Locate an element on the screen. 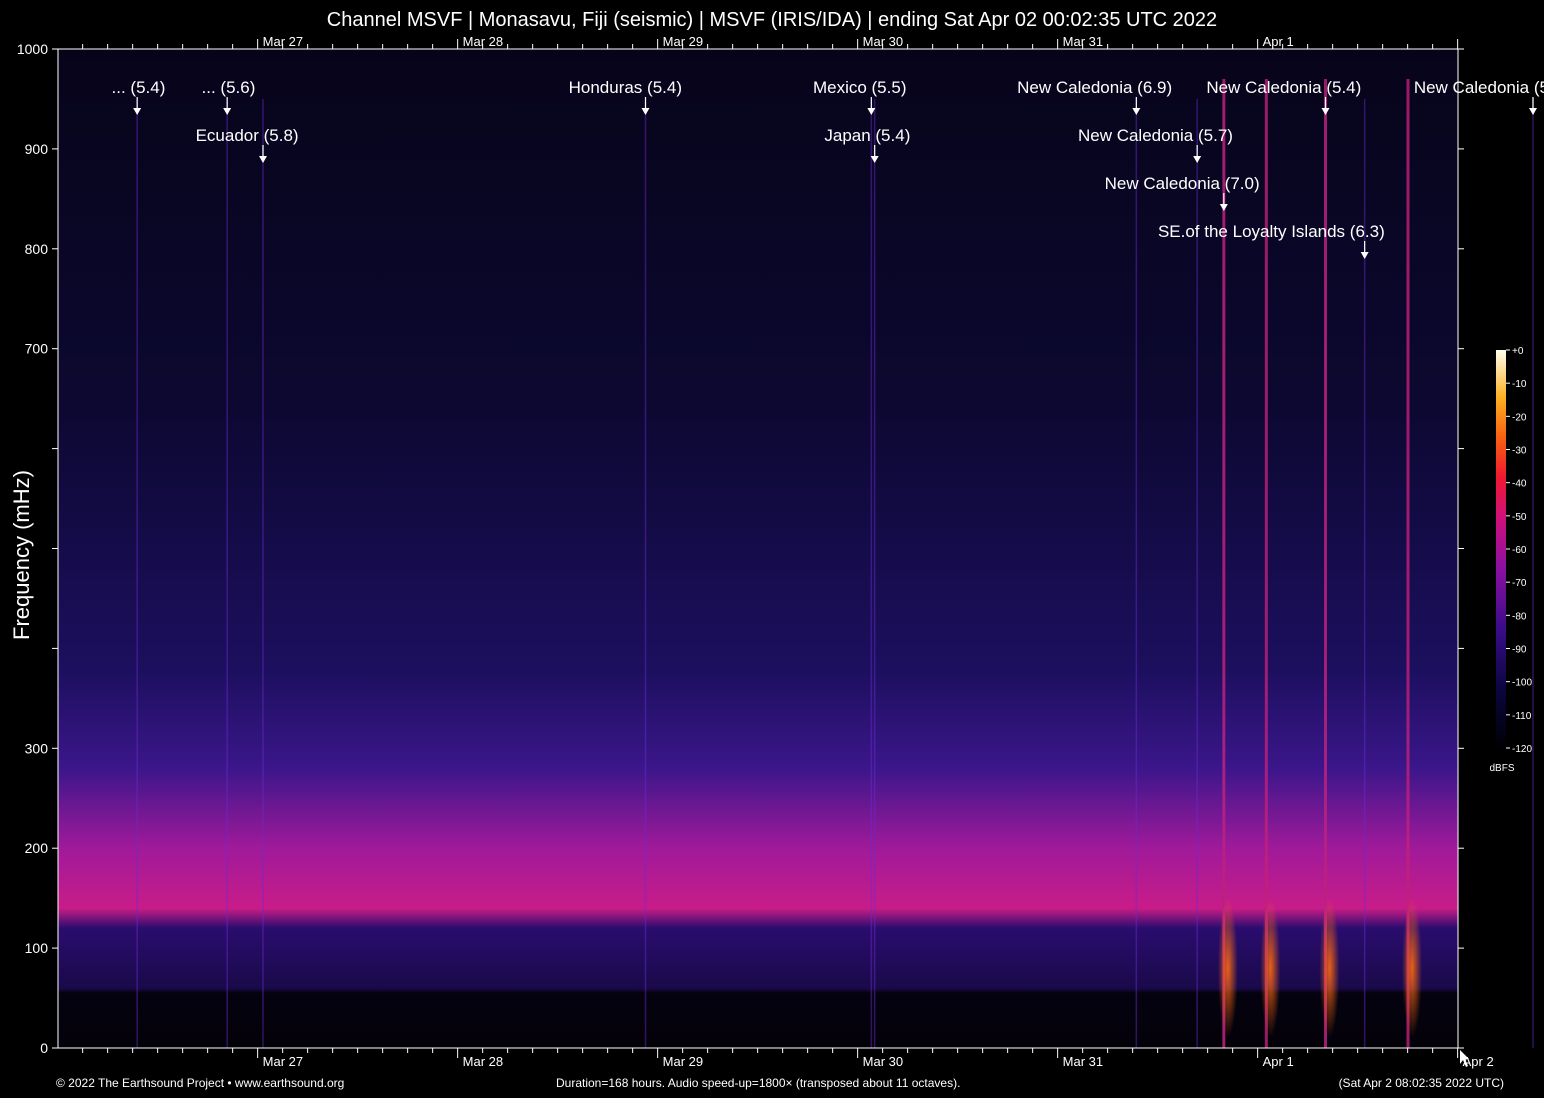 The width and height of the screenshot is (1544, 1098). x-tick-label: Mar 30 is located at coordinates (883, 1061).